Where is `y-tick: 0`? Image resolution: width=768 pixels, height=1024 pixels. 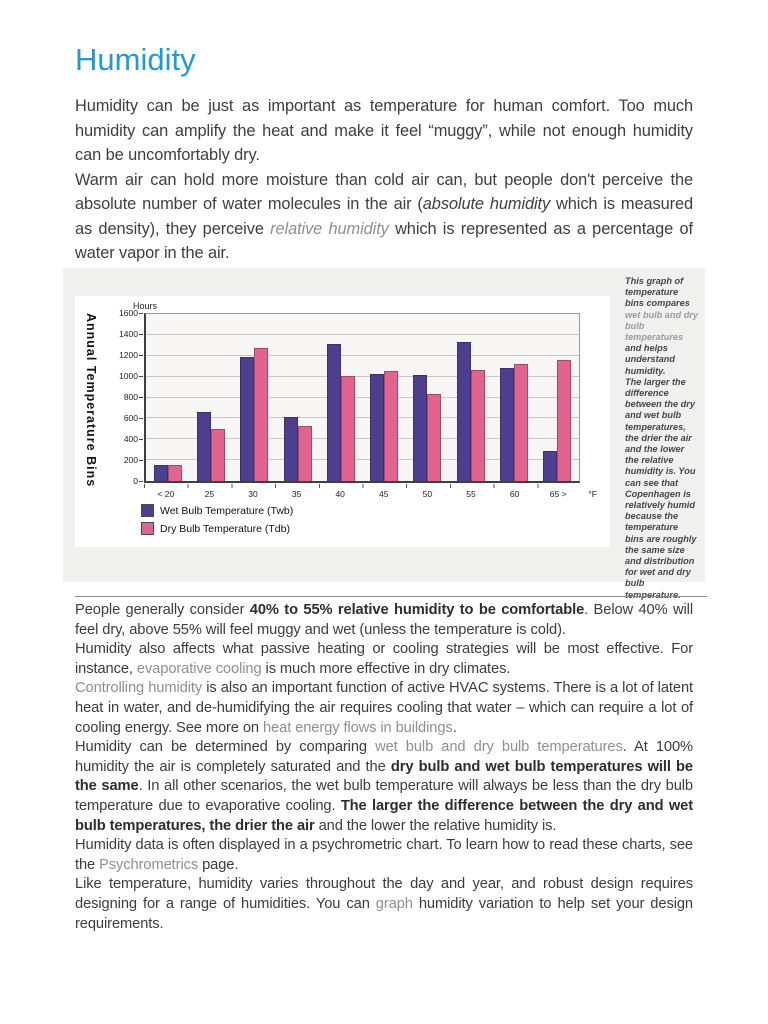 y-tick: 0 is located at coordinates (127, 481).